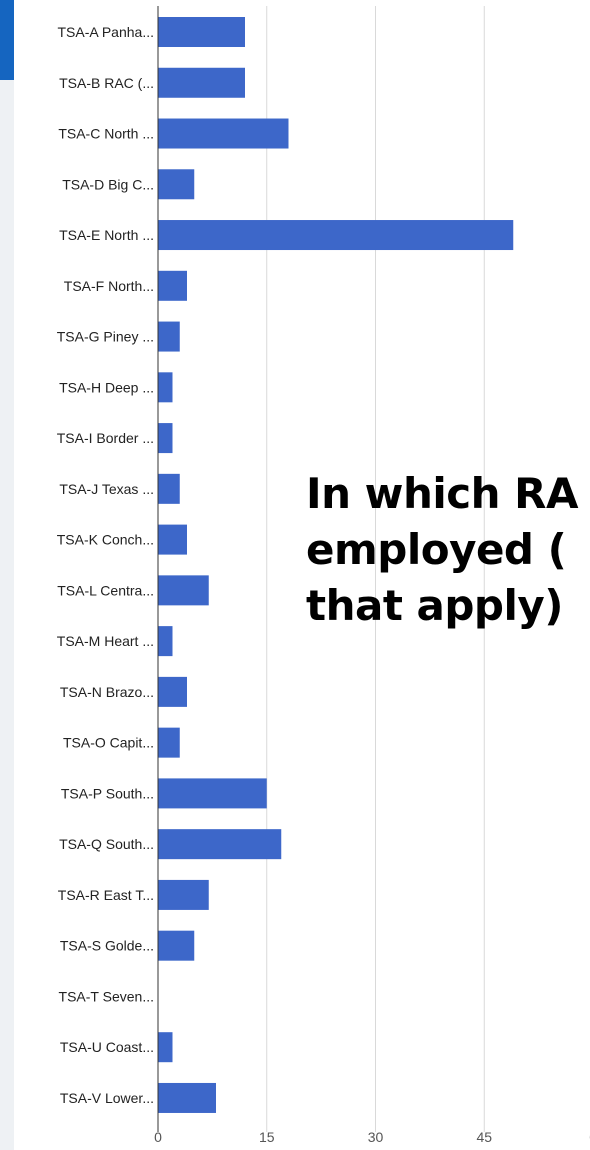 The height and width of the screenshot is (1150, 590). I want to click on x-tick-labels: 01530456, so click(372, 1137).